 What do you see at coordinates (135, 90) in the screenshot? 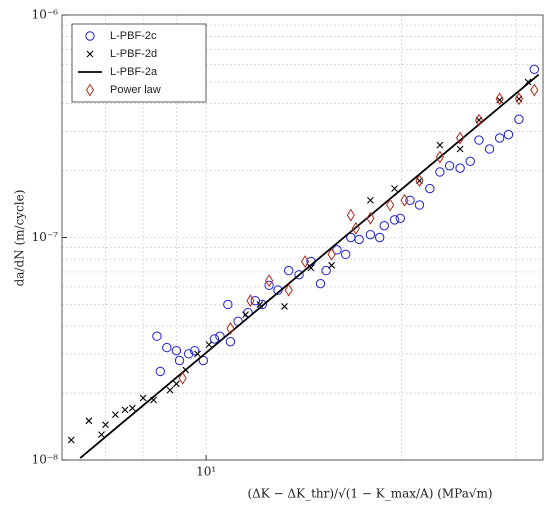
I see `legend-label: Power law` at bounding box center [135, 90].